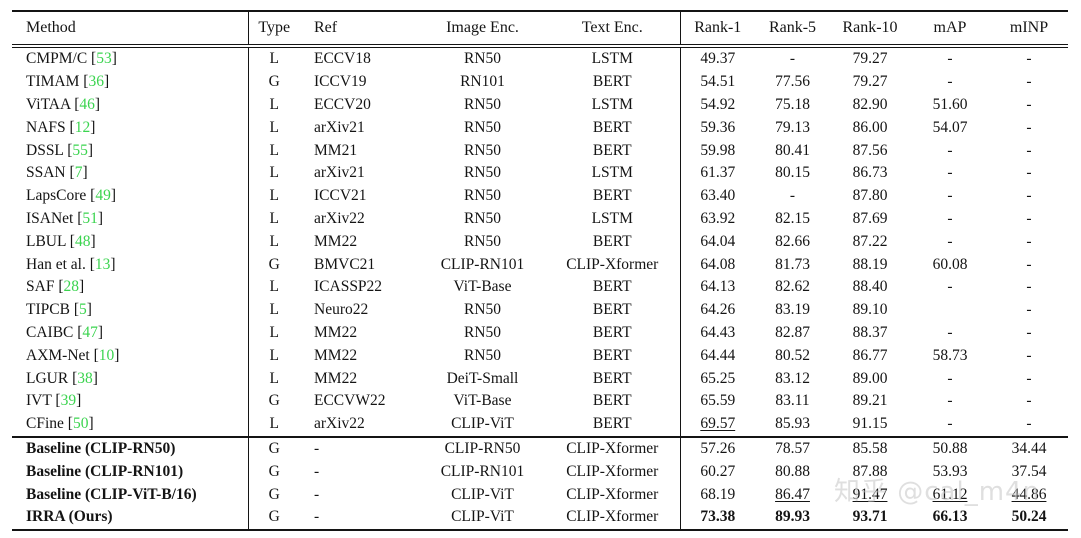 This screenshot has height=538, width=1081. I want to click on cell-rank5: 82.87, so click(792, 332).